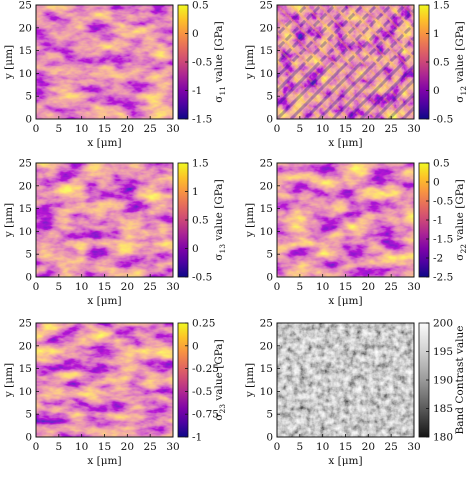 The height and width of the screenshot is (477, 474). Describe the element at coordinates (461, 61) in the screenshot. I see `colorbar-label: σ12 value [GPa]` at that location.